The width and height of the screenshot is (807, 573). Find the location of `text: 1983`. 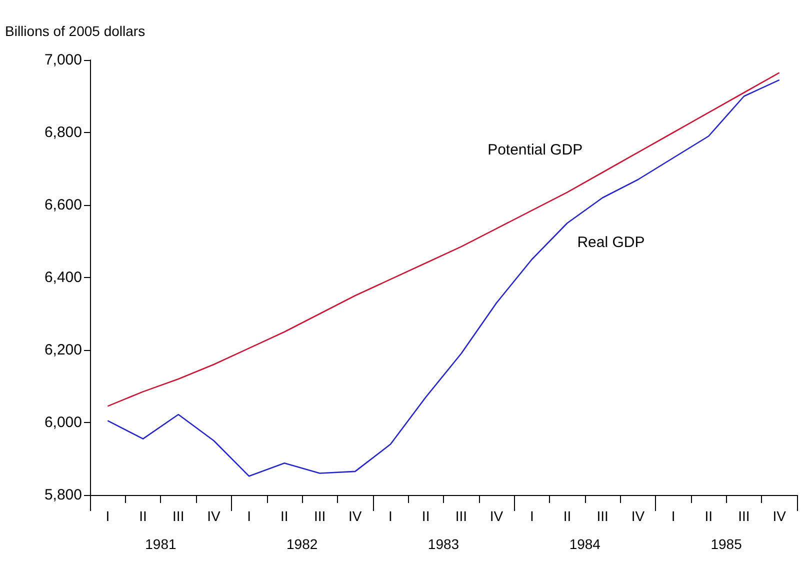

text: 1983 is located at coordinates (444, 544).